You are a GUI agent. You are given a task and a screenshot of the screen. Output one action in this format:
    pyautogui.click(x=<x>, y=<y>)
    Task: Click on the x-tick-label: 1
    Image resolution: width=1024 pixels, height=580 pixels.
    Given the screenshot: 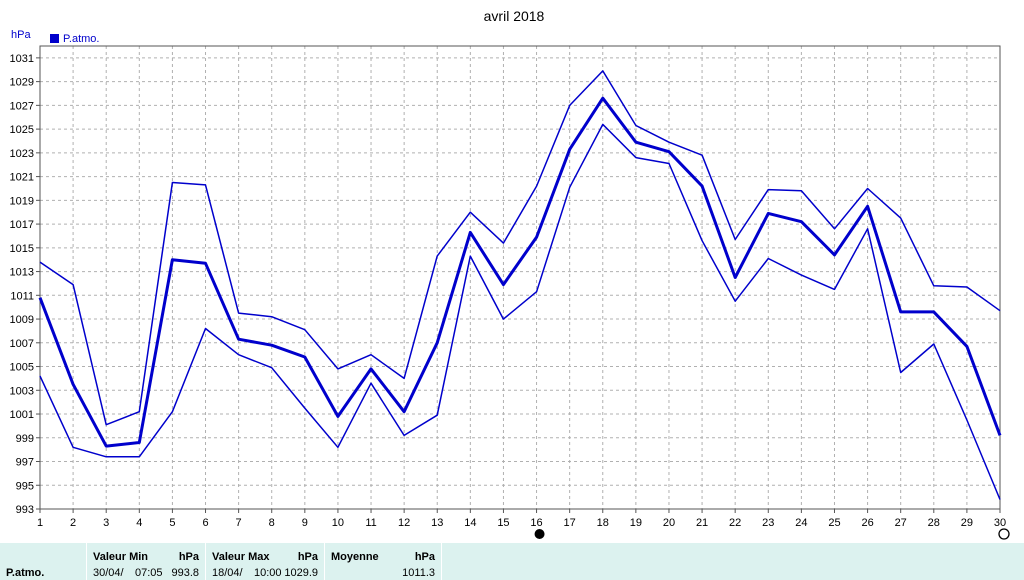 What is the action you would take?
    pyautogui.click(x=40, y=523)
    